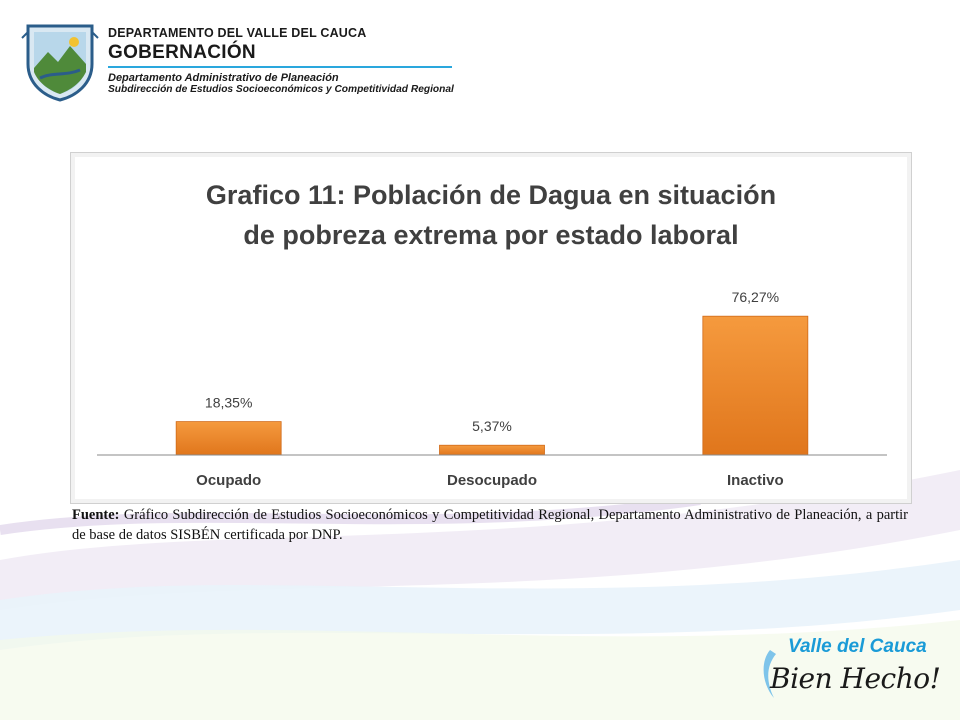 The height and width of the screenshot is (720, 960). What do you see at coordinates (228, 438) in the screenshot?
I see `bar-ocupado` at bounding box center [228, 438].